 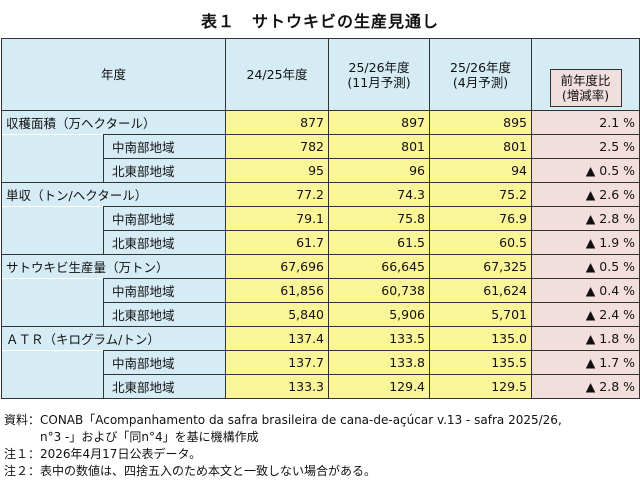 I want to click on change-rate-cell: 2.1 %, so click(x=585, y=122).